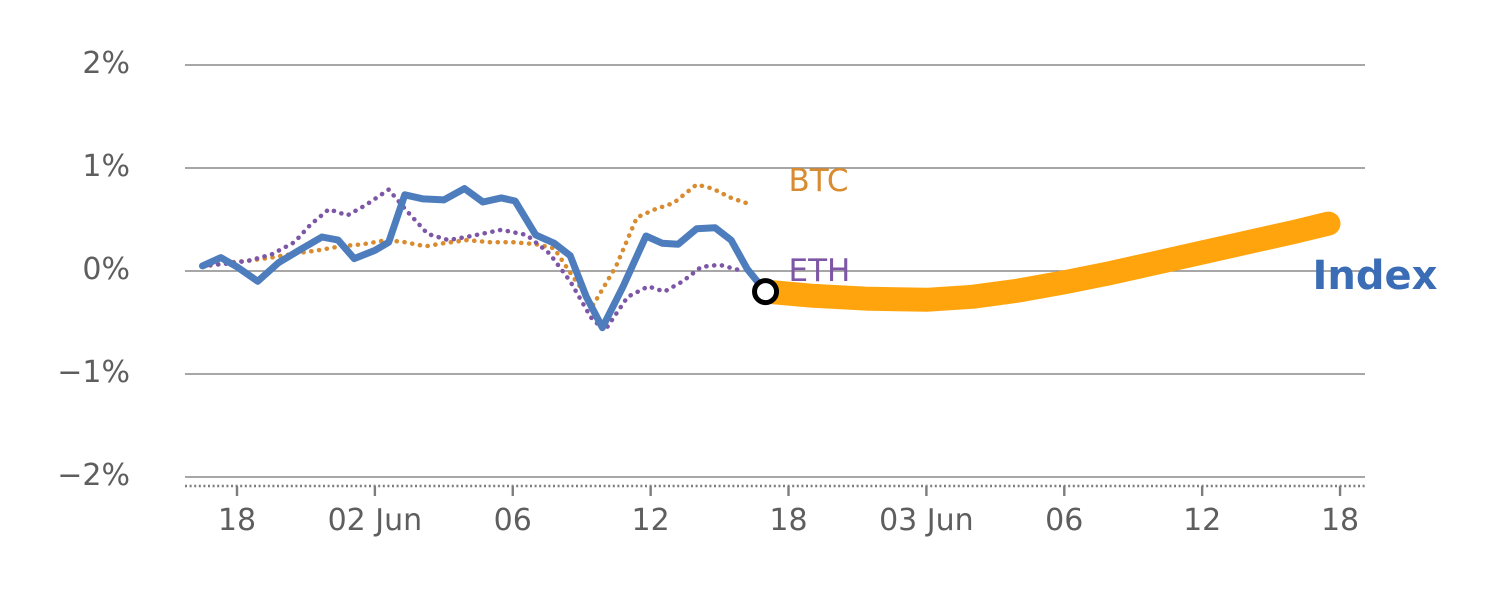  Describe the element at coordinates (106, 166) in the screenshot. I see `y-tick-label: 1%` at that location.